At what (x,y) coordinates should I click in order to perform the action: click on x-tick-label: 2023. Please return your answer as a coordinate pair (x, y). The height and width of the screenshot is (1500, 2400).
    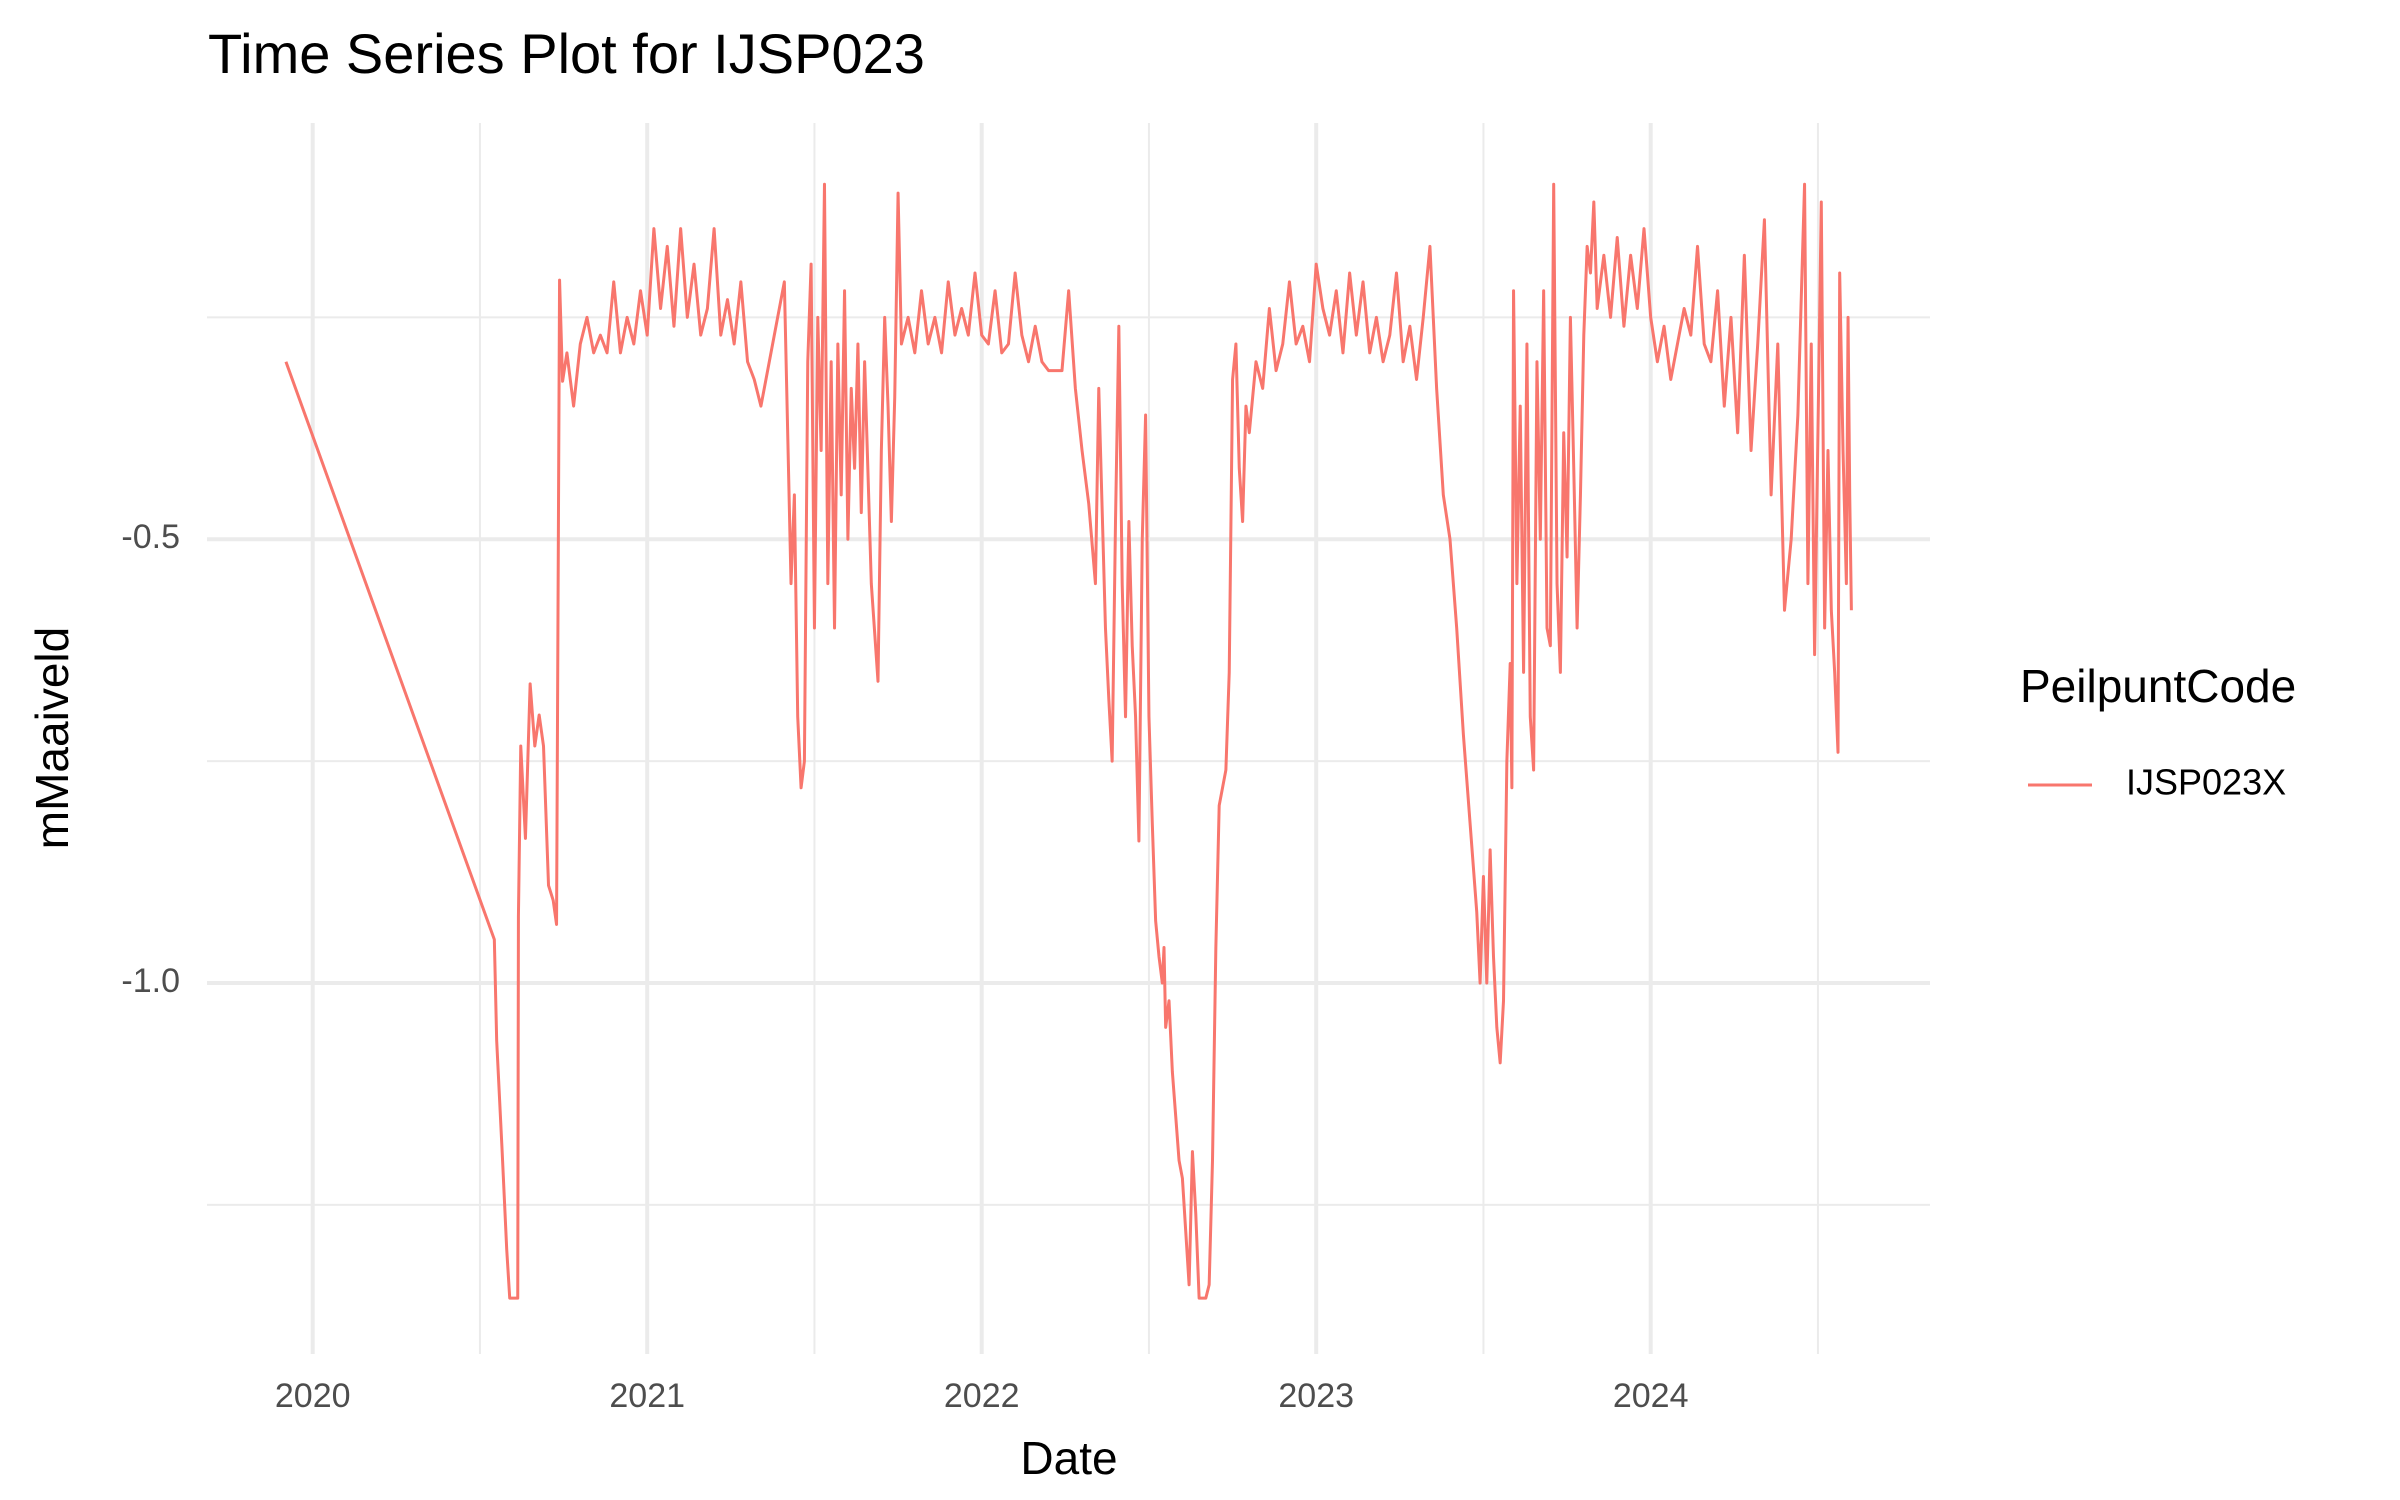
    Looking at the image, I should click on (1316, 1396).